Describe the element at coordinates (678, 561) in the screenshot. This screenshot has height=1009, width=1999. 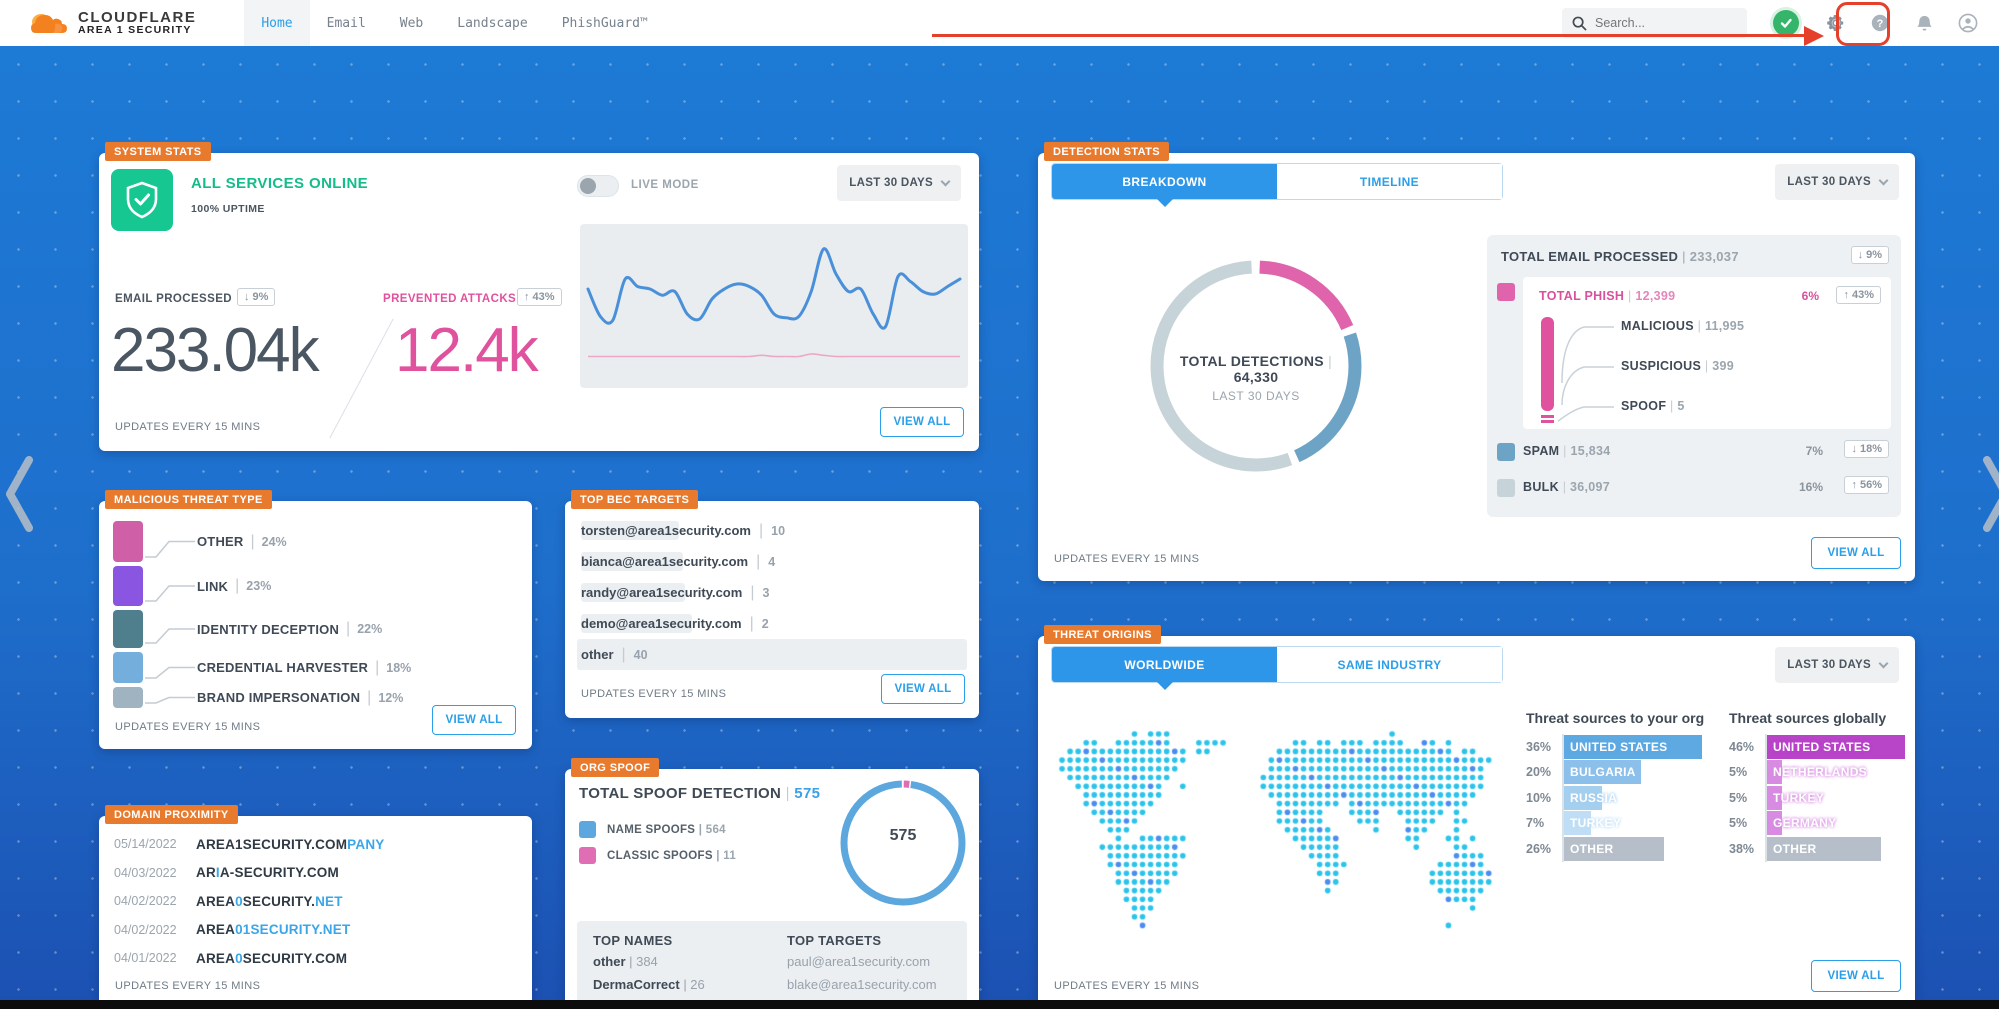
I see `bec-target-row: bianca@area1security.com | 4` at that location.